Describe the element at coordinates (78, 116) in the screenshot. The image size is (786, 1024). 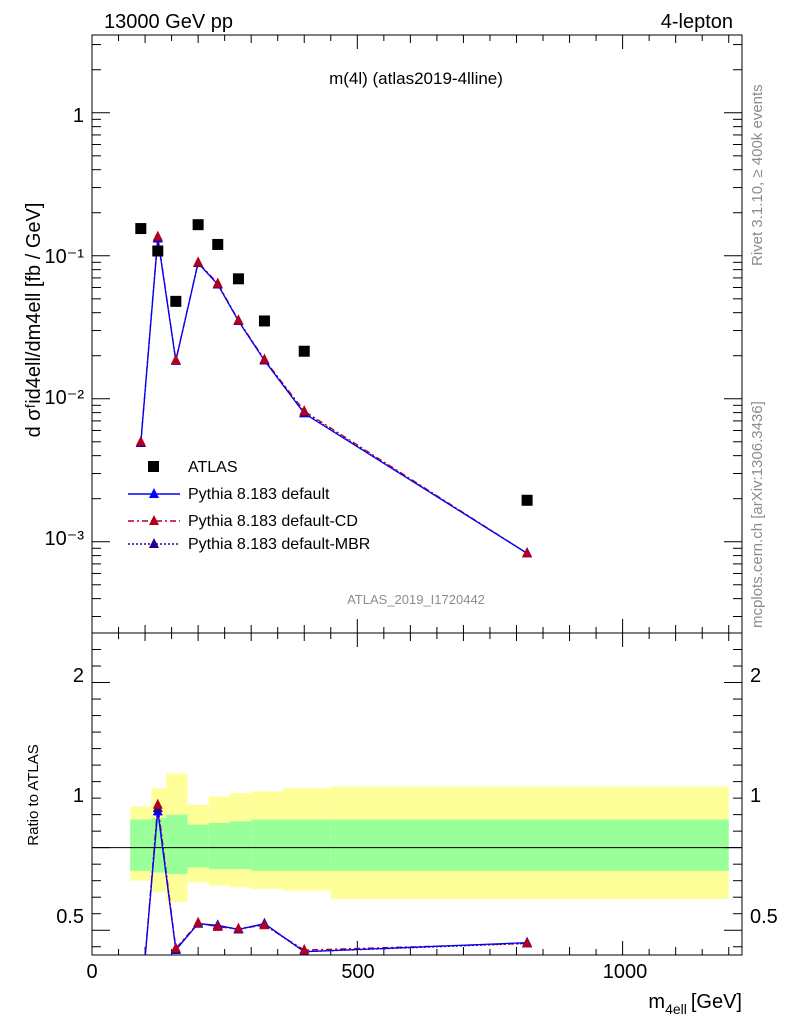
I see `y-tick-label-1: 1` at that location.